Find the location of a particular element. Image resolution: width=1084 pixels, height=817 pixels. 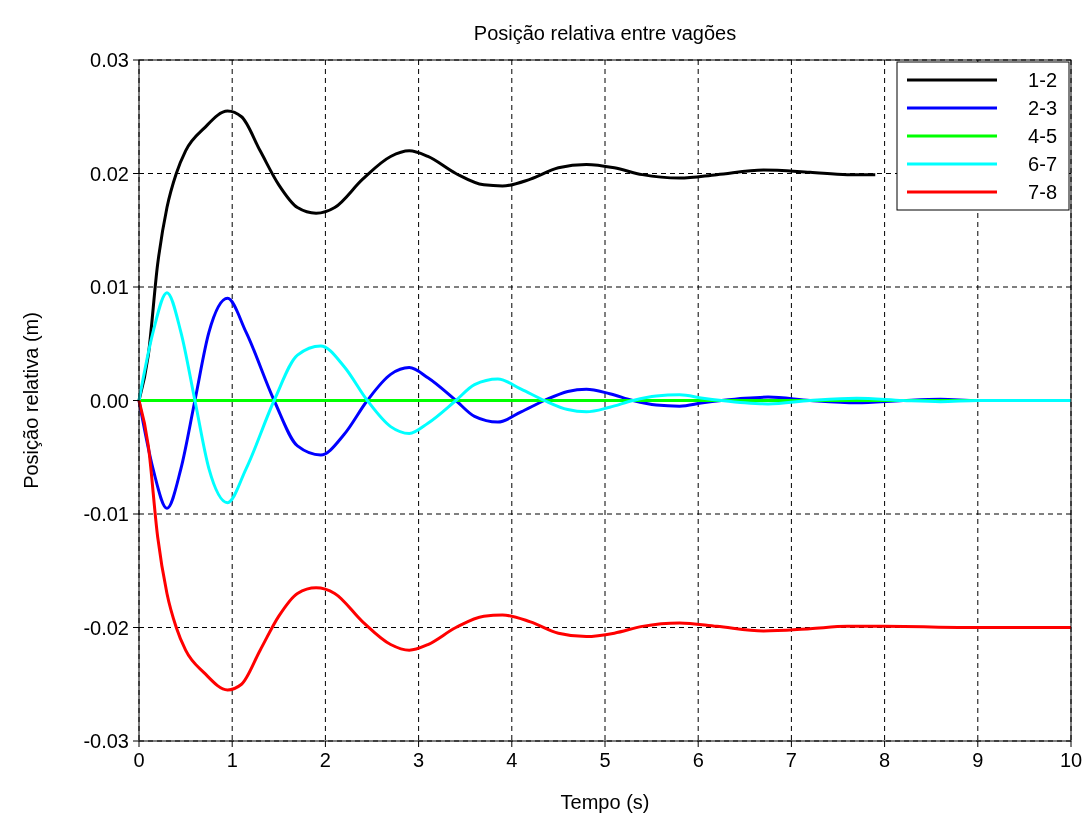

x-tick-label: 2 is located at coordinates (325, 760).